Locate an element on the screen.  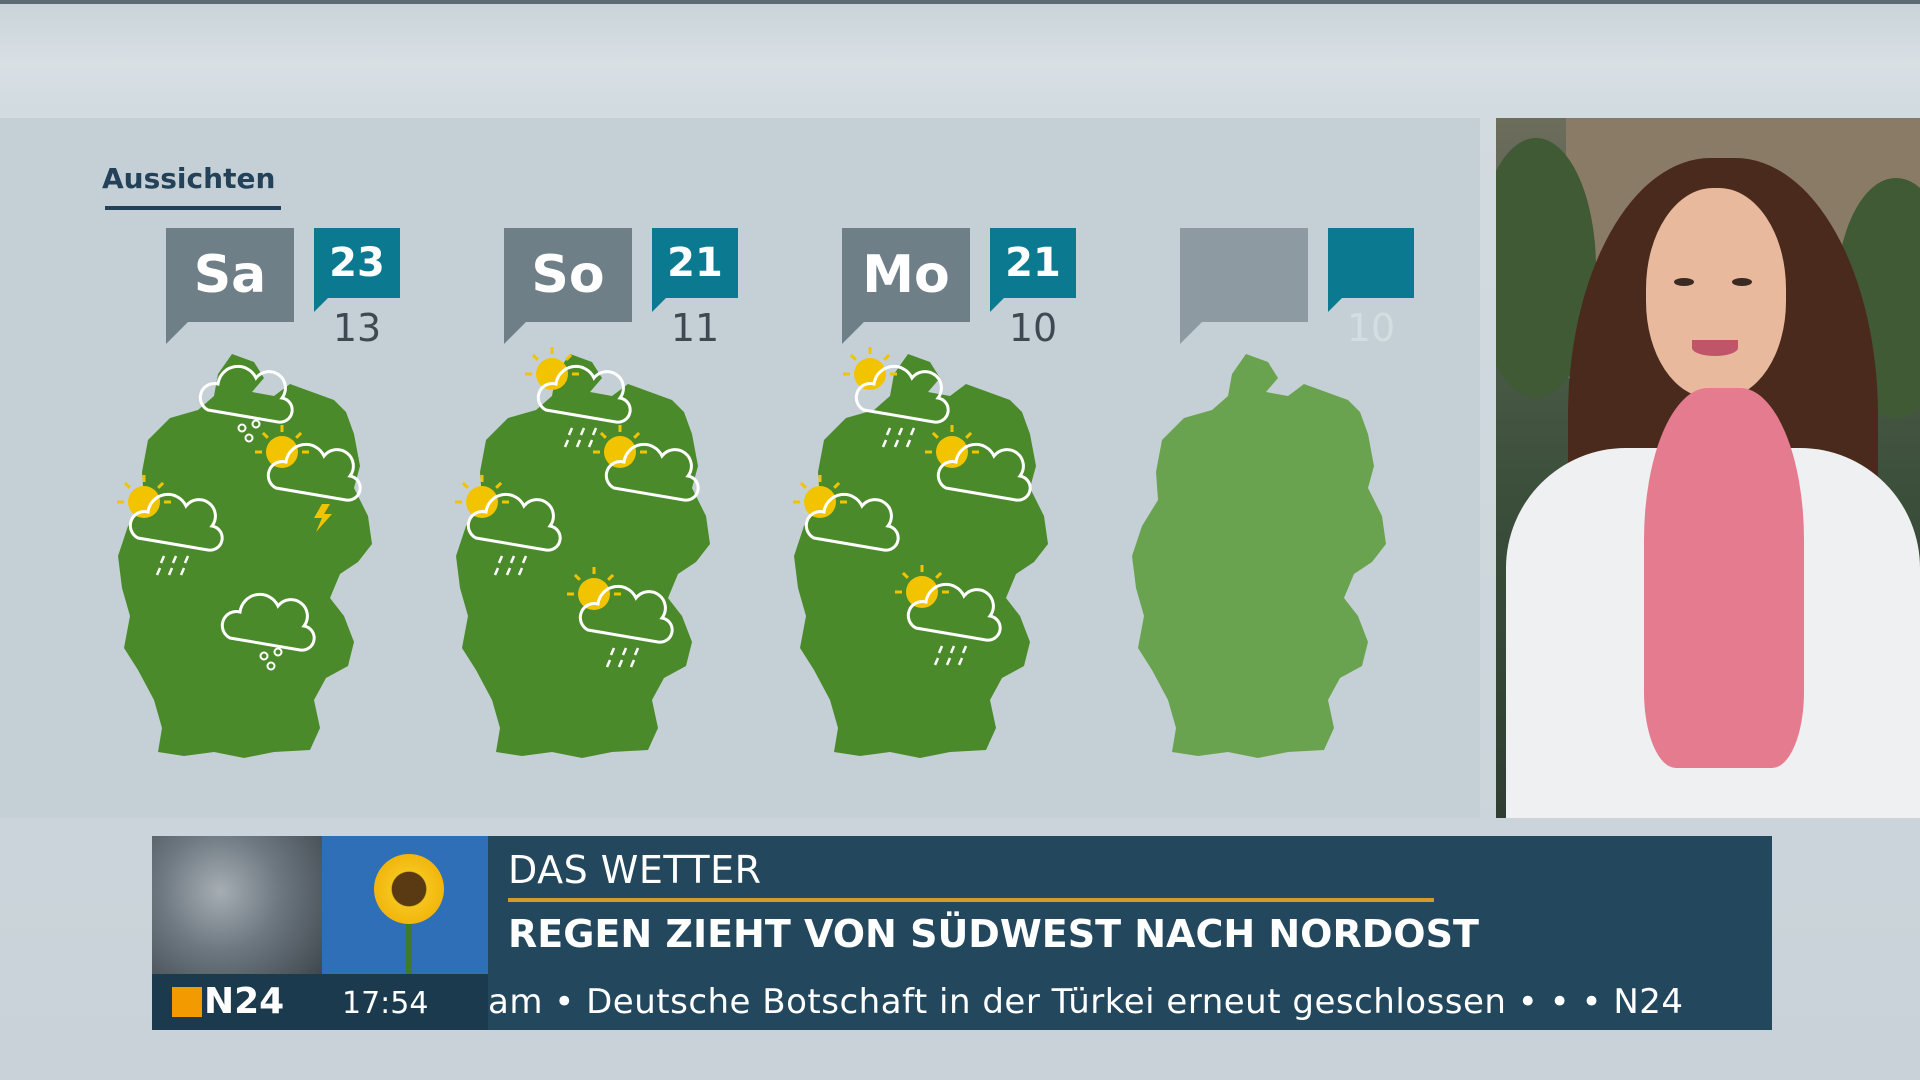
temp-low: 11 is located at coordinates (695, 328).